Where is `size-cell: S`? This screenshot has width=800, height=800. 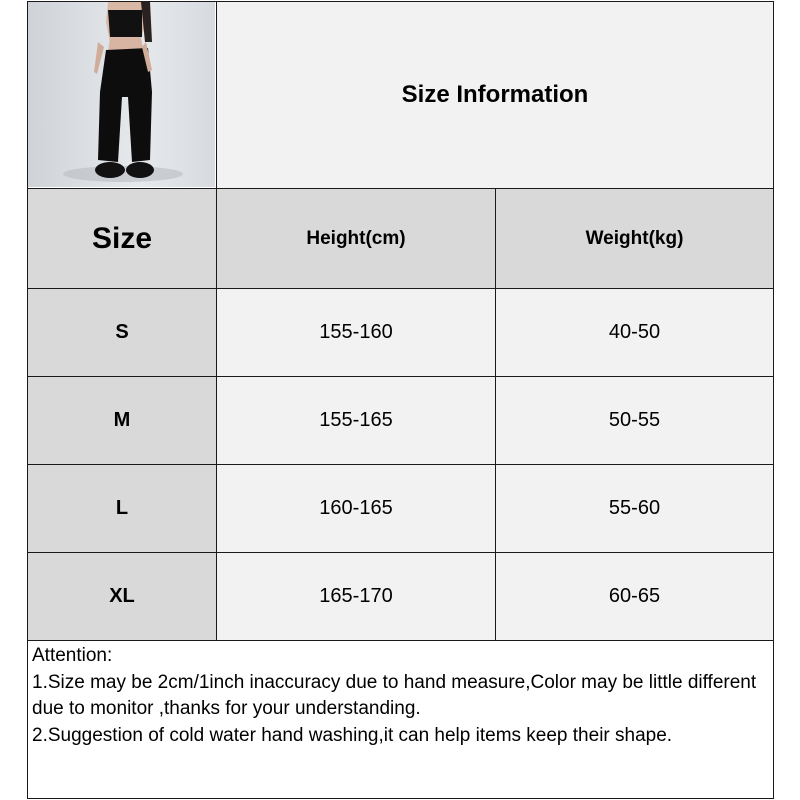
size-cell: S is located at coordinates (122, 332).